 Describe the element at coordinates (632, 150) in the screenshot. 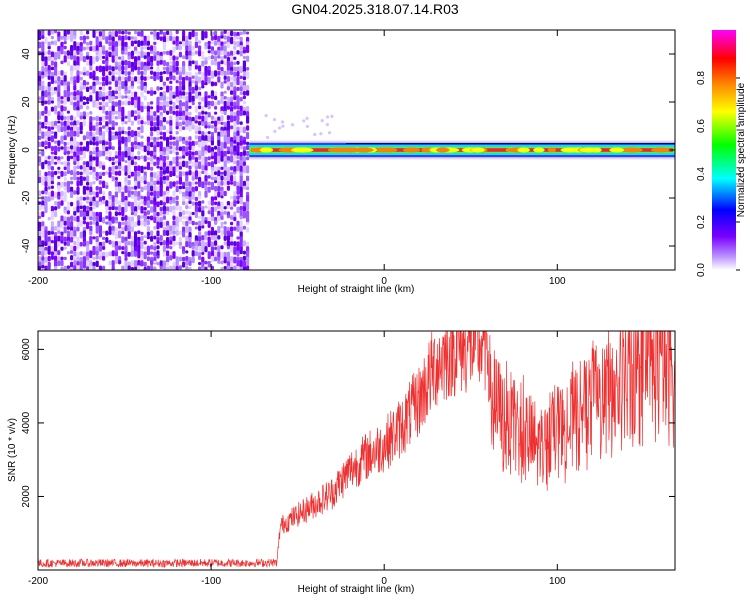

I see `signal-band-blob` at that location.